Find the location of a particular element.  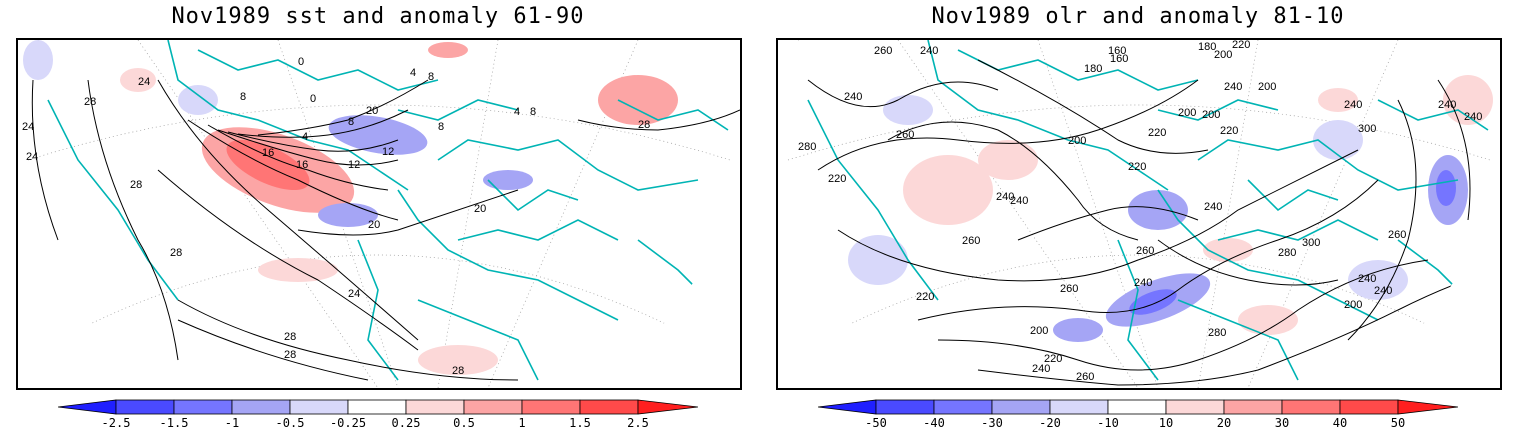

olr-colorbar-tick: 10 is located at coordinates (1166, 423).